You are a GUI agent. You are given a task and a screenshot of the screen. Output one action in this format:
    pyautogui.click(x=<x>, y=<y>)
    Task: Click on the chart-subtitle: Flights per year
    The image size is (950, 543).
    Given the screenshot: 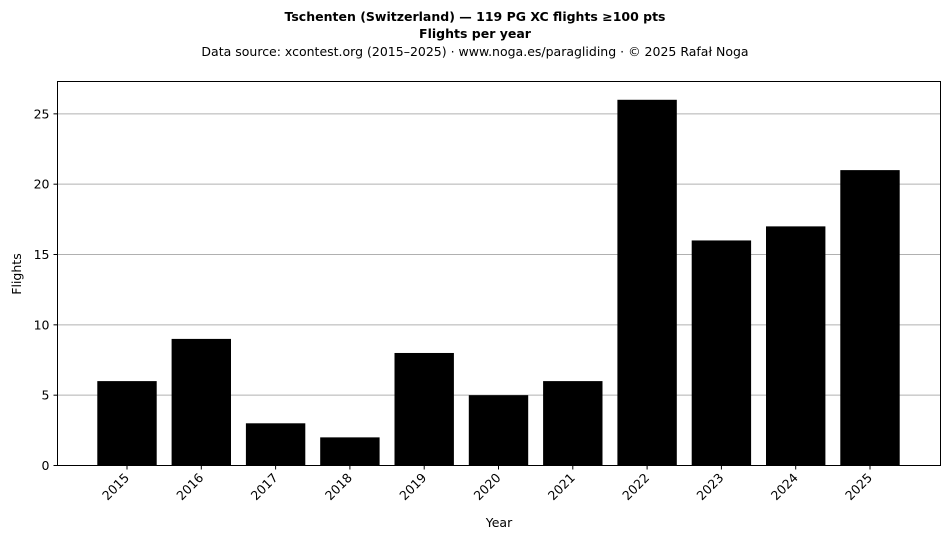 What is the action you would take?
    pyautogui.click(x=475, y=33)
    